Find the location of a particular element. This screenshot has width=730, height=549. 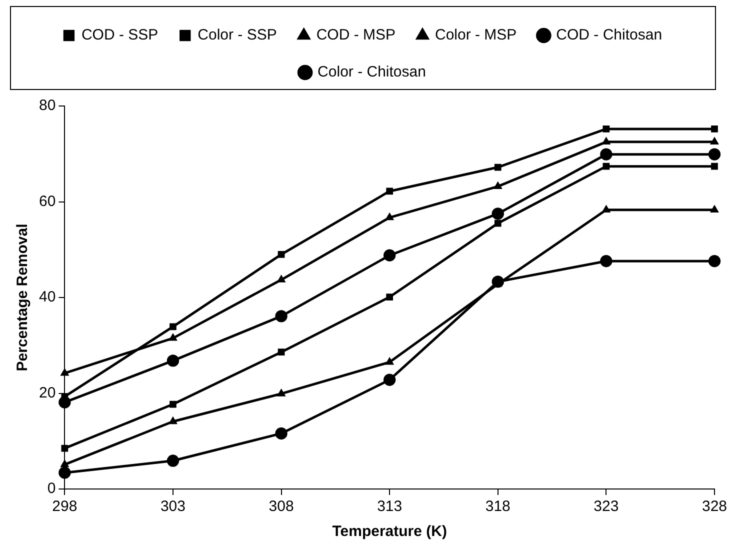

y-tick-label: 40 is located at coordinates (47, 297).